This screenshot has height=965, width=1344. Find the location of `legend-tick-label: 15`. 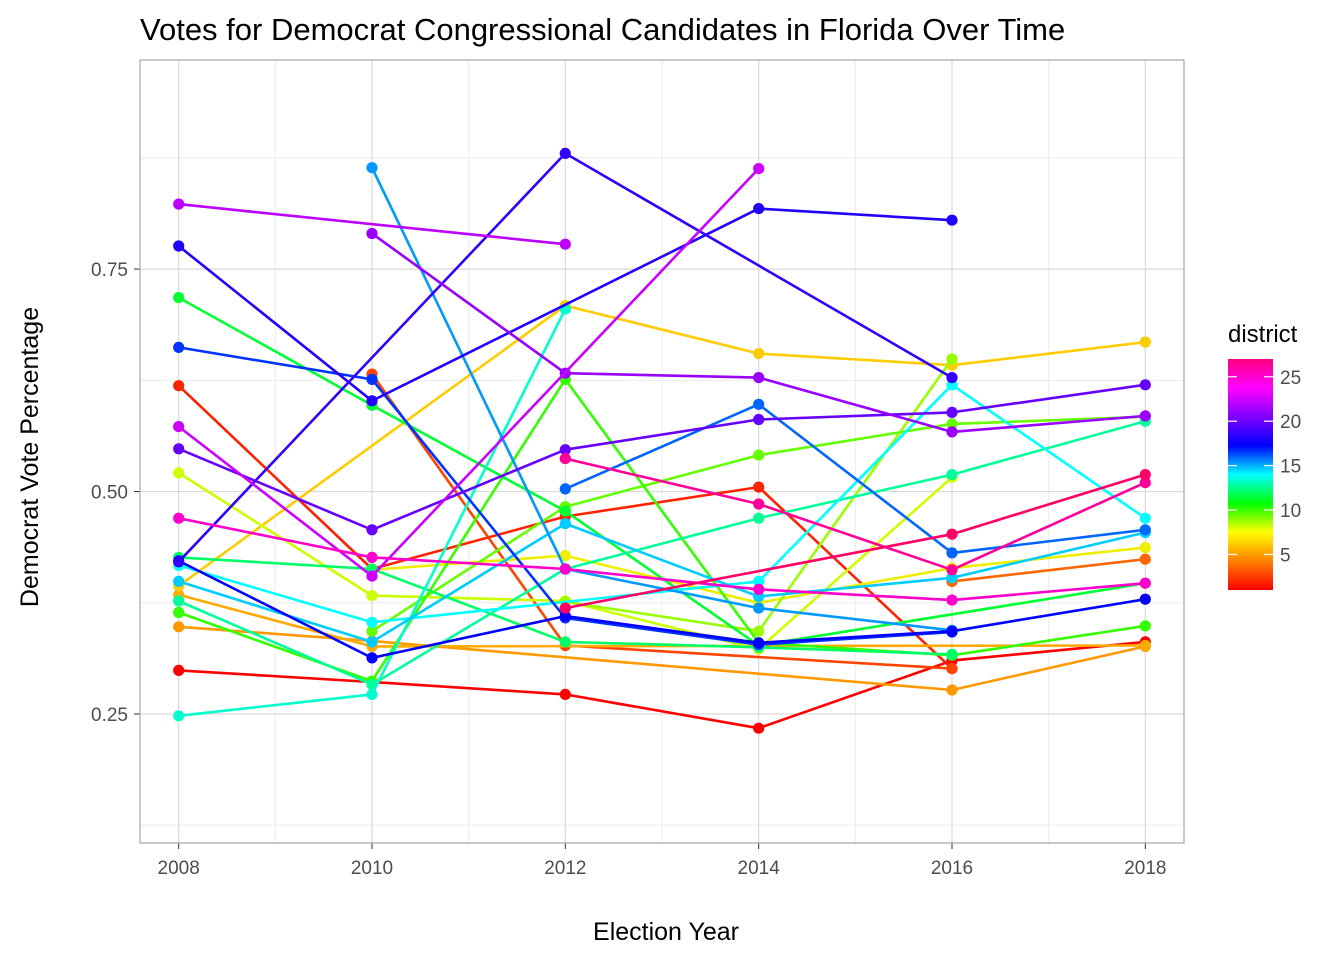

legend-tick-label: 15 is located at coordinates (1290, 467).